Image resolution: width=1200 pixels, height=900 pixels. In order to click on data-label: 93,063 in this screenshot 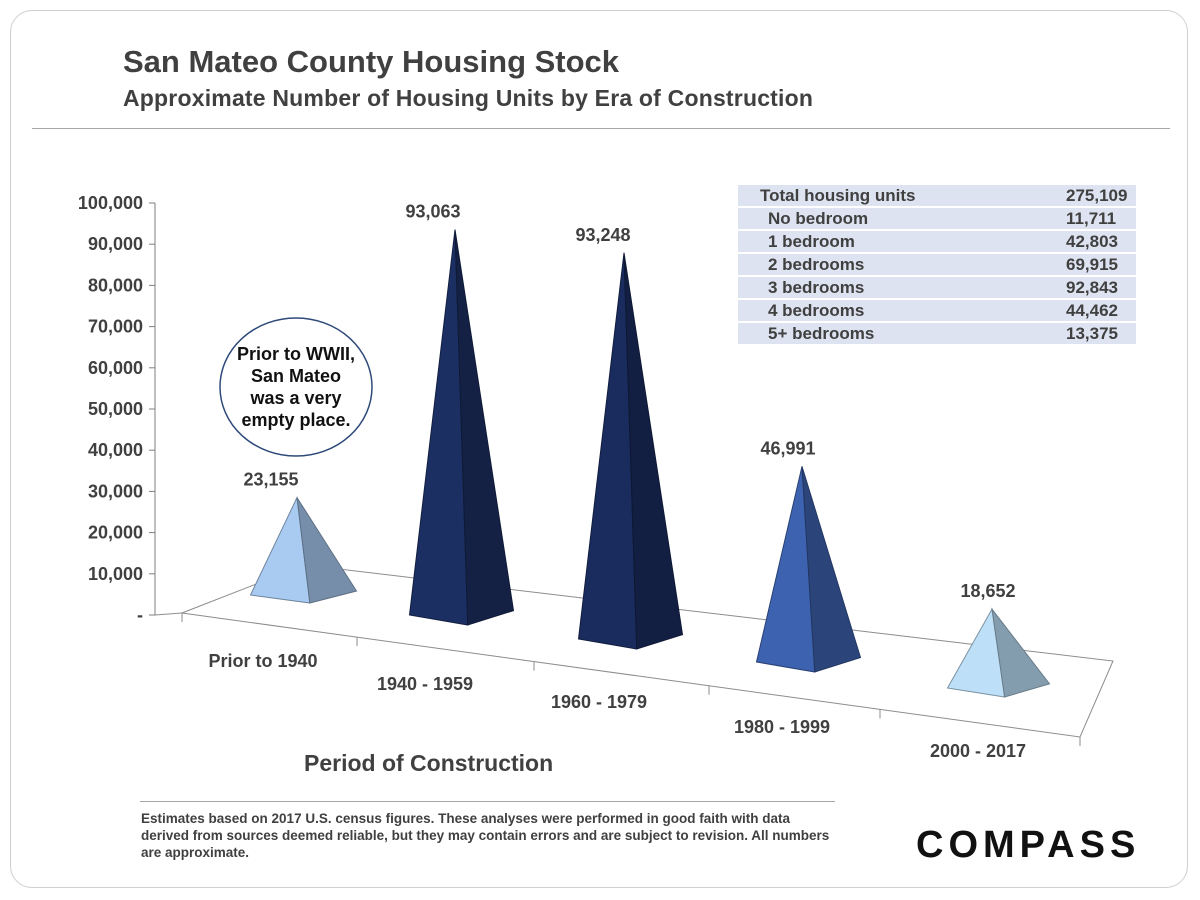, I will do `click(432, 212)`.